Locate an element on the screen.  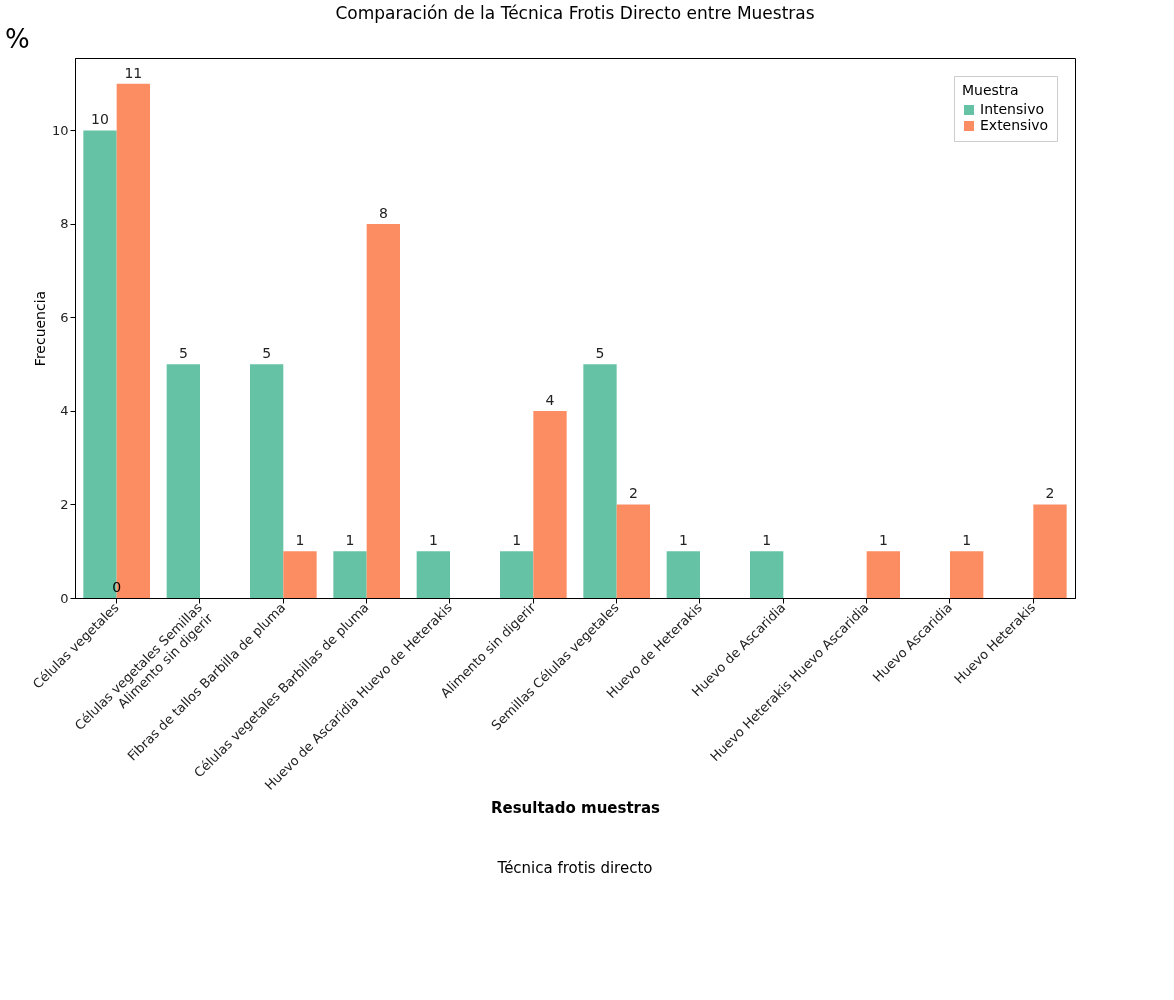
data-label: 10 is located at coordinates (100, 119).